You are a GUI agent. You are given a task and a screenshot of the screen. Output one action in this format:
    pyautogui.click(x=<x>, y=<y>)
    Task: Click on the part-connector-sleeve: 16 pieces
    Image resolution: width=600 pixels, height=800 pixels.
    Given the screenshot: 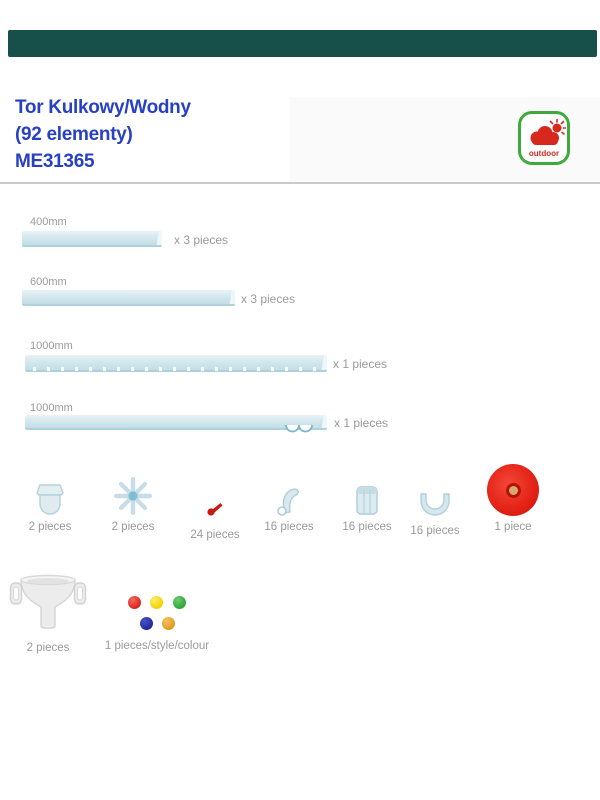 What is the action you would take?
    pyautogui.click(x=367, y=498)
    